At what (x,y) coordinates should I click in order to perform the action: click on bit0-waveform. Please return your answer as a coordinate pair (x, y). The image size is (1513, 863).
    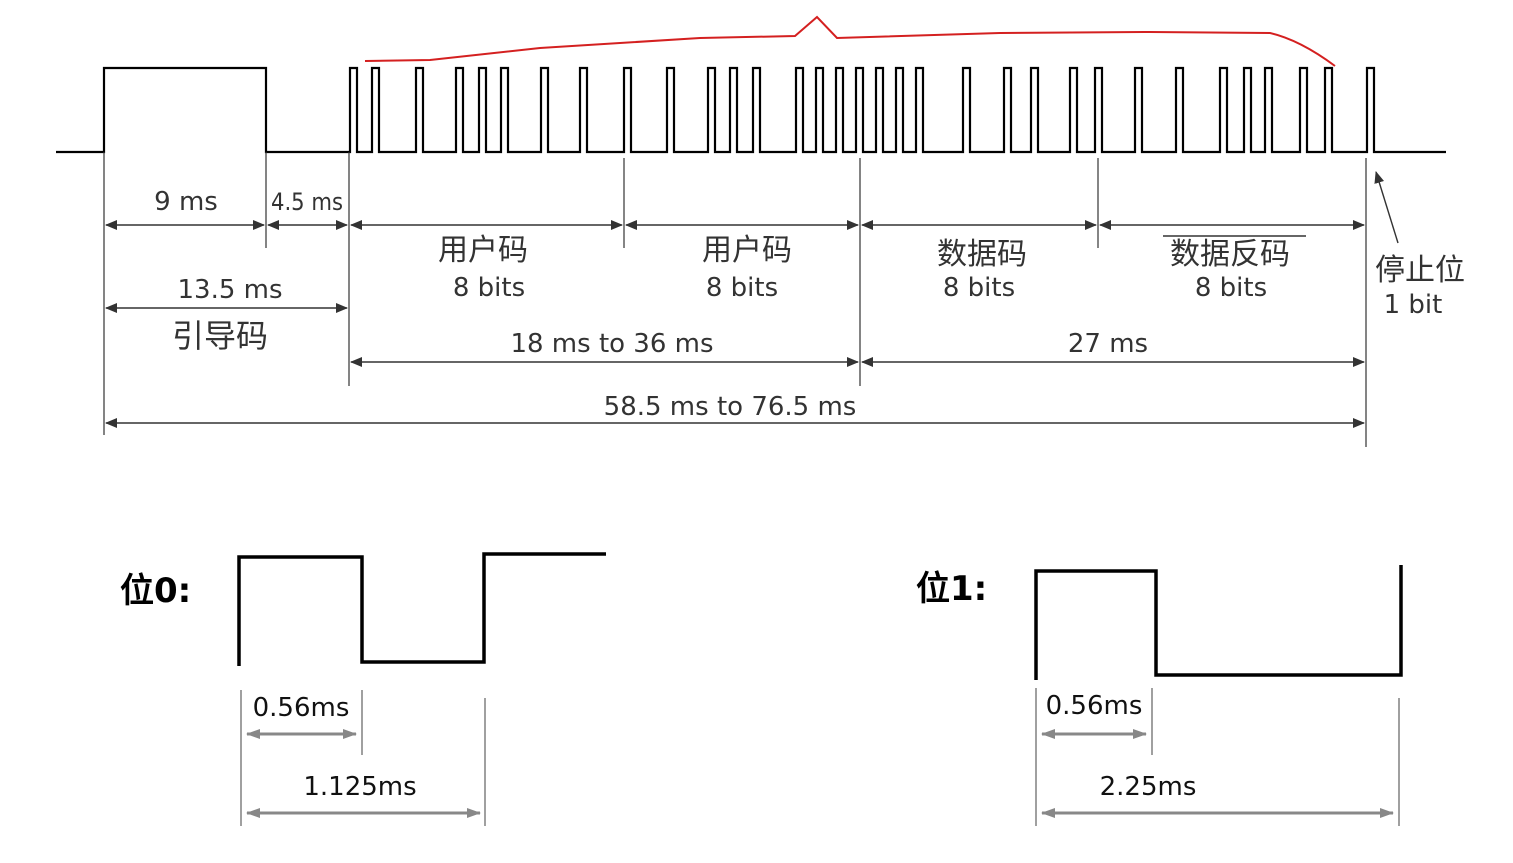
    Looking at the image, I should click on (421, 609).